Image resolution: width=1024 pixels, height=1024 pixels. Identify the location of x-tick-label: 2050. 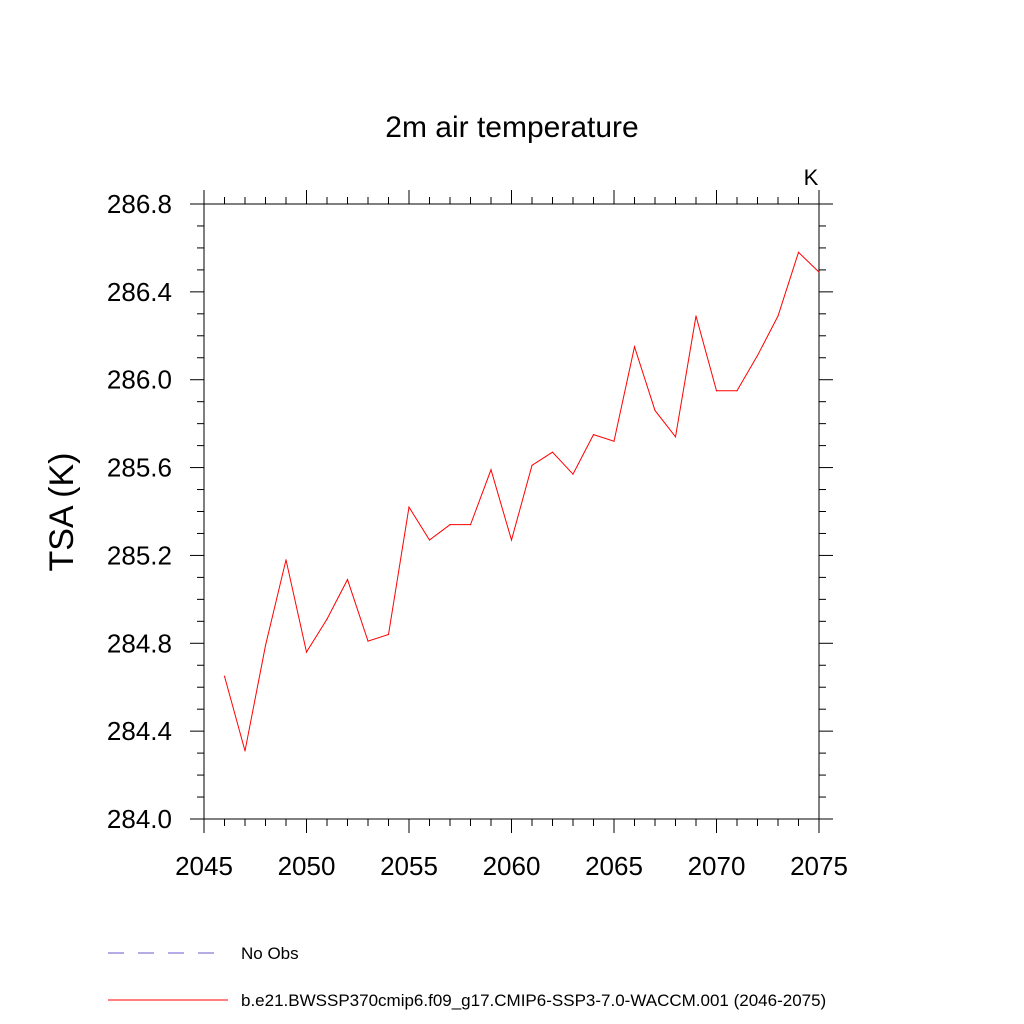
(307, 866).